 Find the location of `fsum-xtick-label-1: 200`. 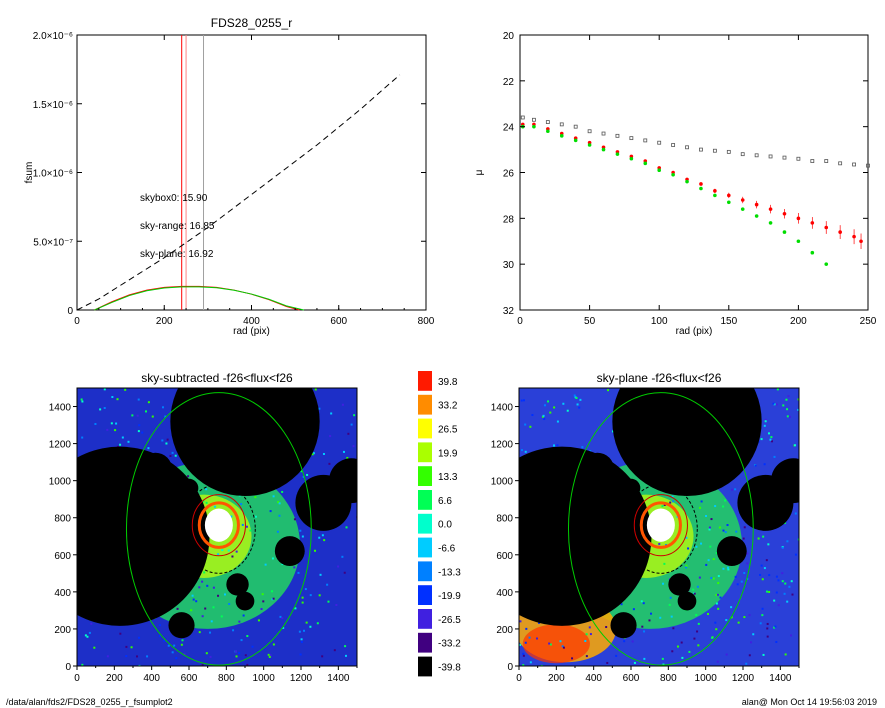

fsum-xtick-label-1: 200 is located at coordinates (164, 321).